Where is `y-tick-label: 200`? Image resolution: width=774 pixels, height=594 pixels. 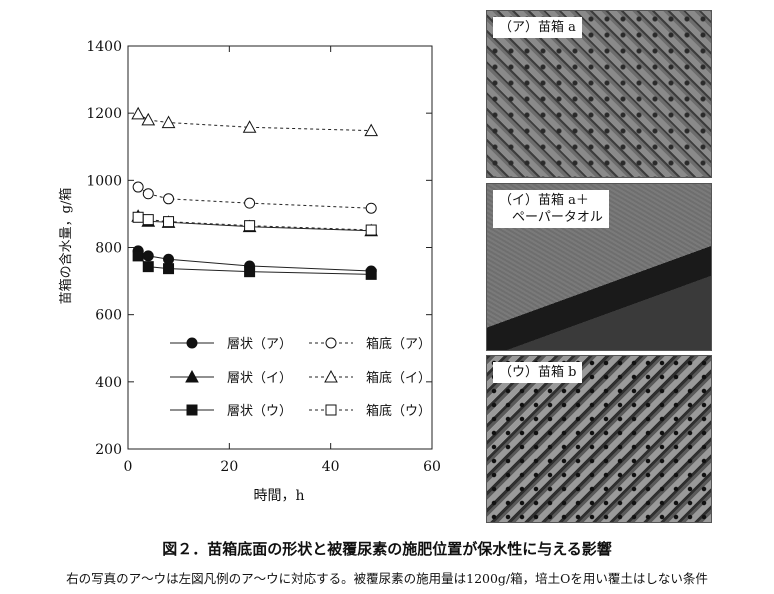
y-tick-label: 200 is located at coordinates (108, 450).